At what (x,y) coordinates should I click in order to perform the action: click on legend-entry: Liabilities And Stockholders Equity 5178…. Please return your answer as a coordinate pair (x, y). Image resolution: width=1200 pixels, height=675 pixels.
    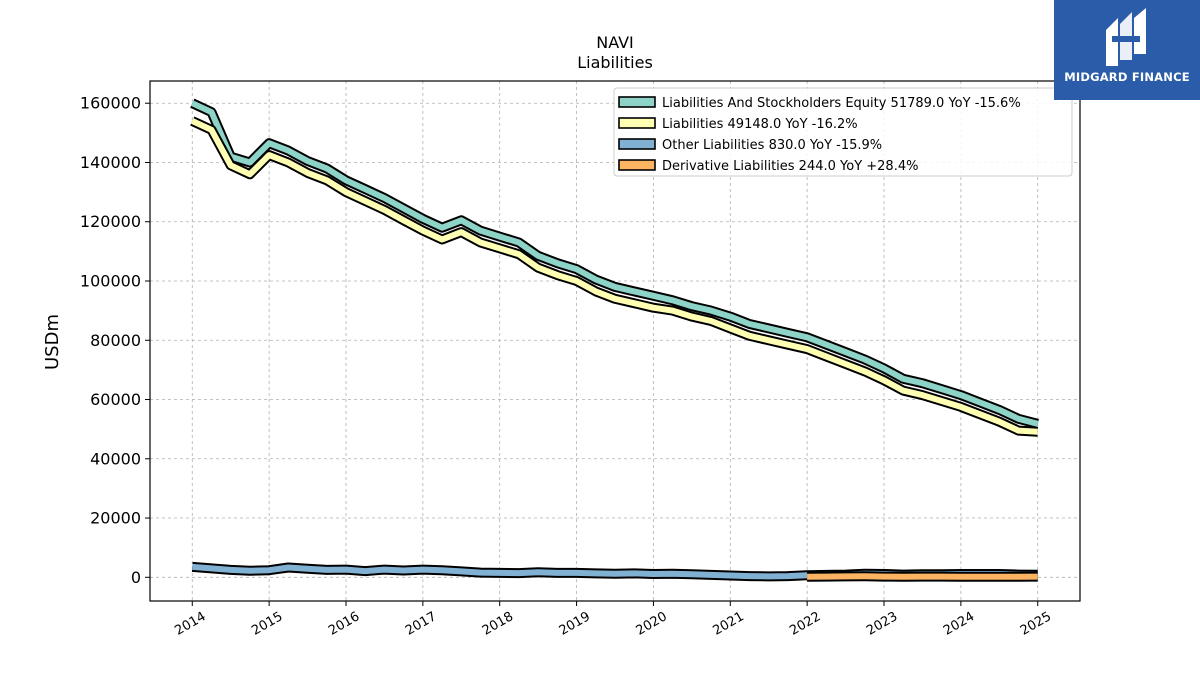
    Looking at the image, I should click on (841, 103).